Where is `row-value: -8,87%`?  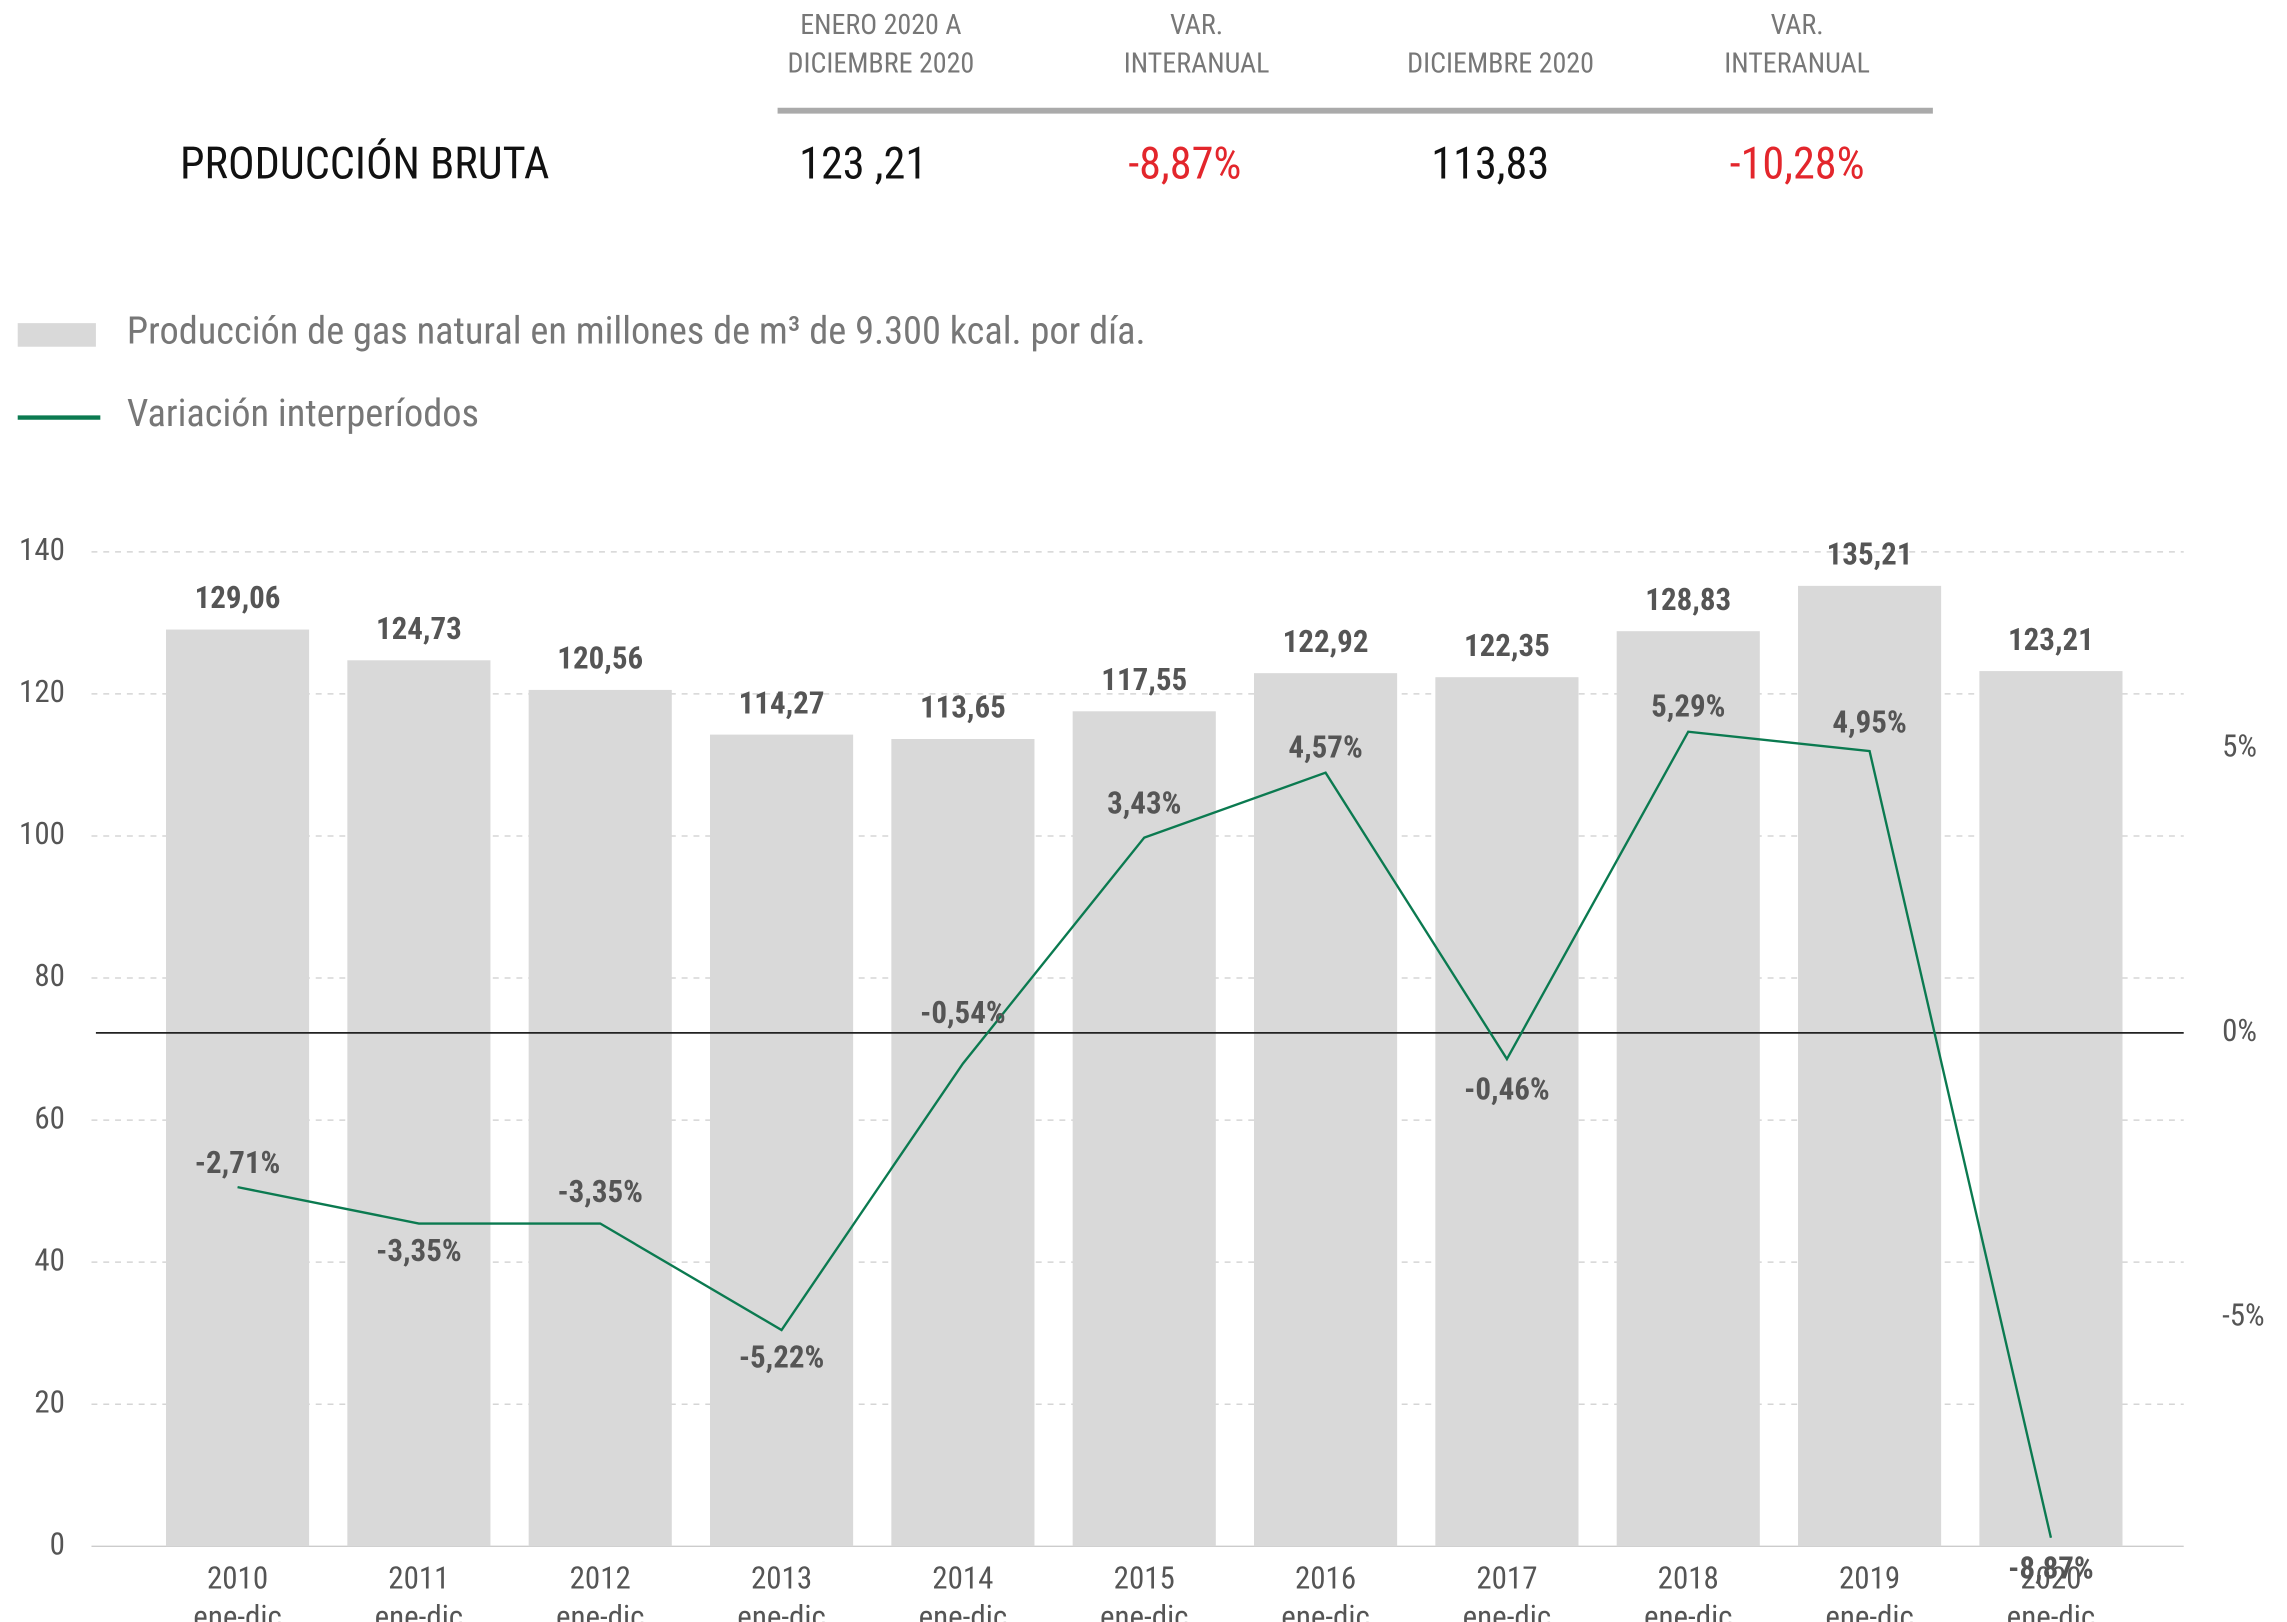 row-value: -8,87% is located at coordinates (1184, 163).